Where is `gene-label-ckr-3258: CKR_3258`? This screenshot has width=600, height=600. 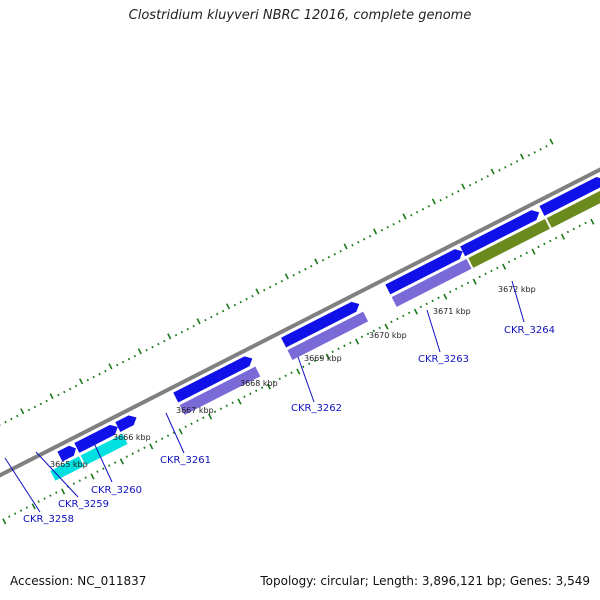
gene-label-ckr-3258: CKR_3258 is located at coordinates (48, 519).